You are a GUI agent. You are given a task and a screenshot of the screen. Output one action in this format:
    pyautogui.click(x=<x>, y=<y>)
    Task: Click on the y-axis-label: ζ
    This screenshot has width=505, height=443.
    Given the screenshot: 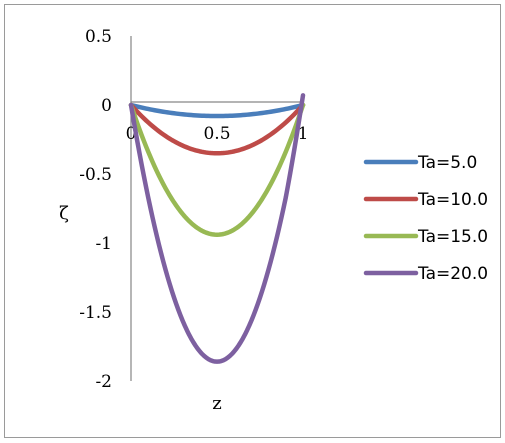 What is the action you would take?
    pyautogui.click(x=64, y=213)
    